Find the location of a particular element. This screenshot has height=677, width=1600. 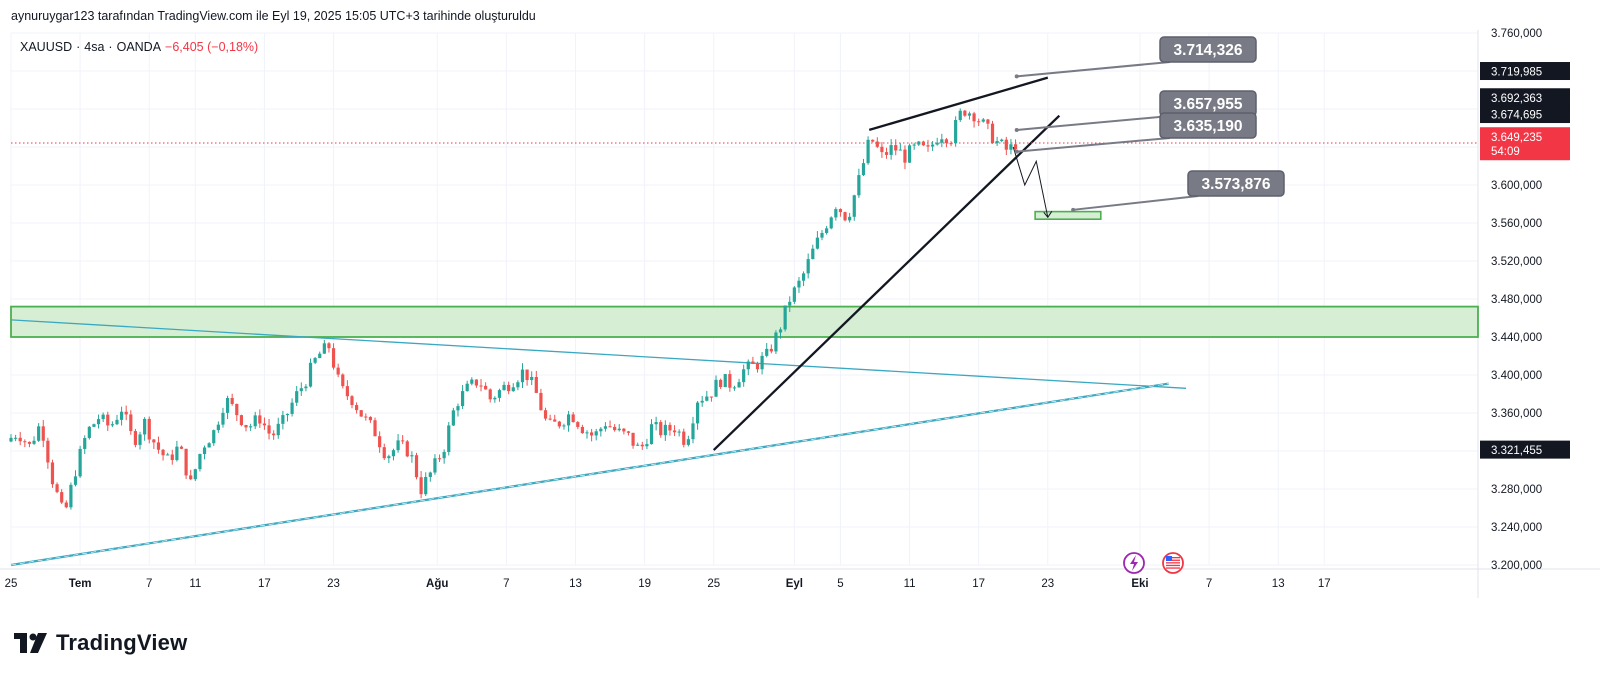

price-axis-marker-label: 3.321,455 is located at coordinates (1516, 451).